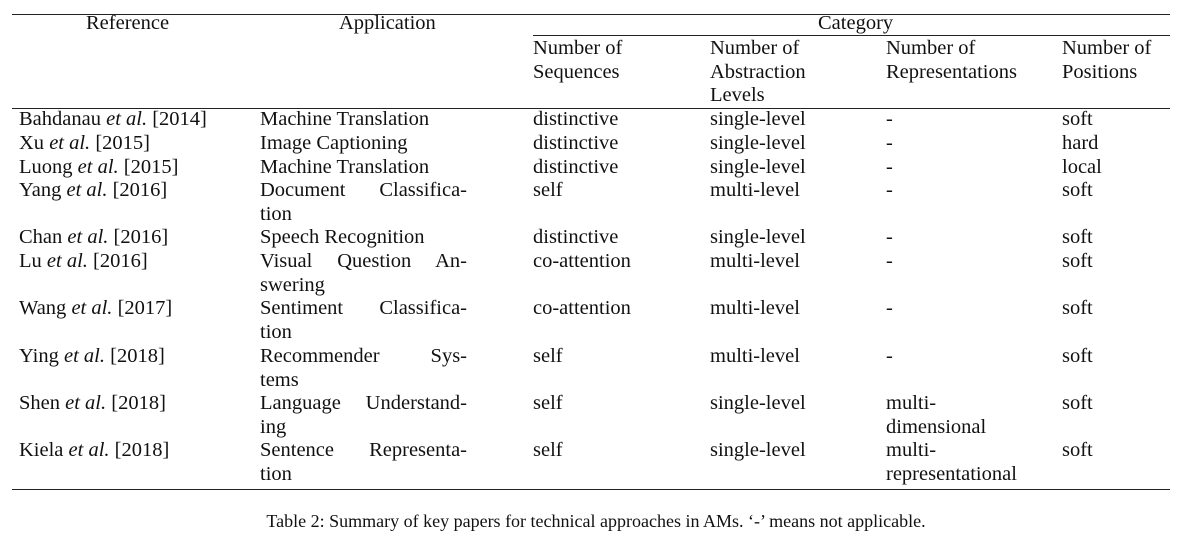 This screenshot has width=1192, height=539. I want to click on cell-sequences: self, so click(548, 450).